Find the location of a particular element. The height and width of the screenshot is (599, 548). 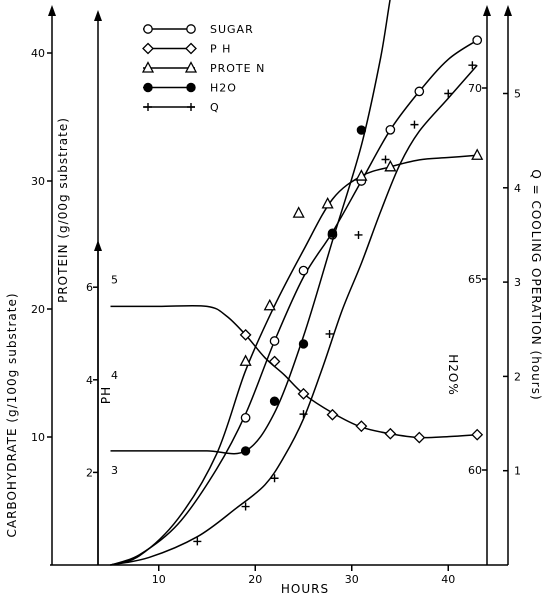

h2o-tick-label: 60 is located at coordinates (475, 470).